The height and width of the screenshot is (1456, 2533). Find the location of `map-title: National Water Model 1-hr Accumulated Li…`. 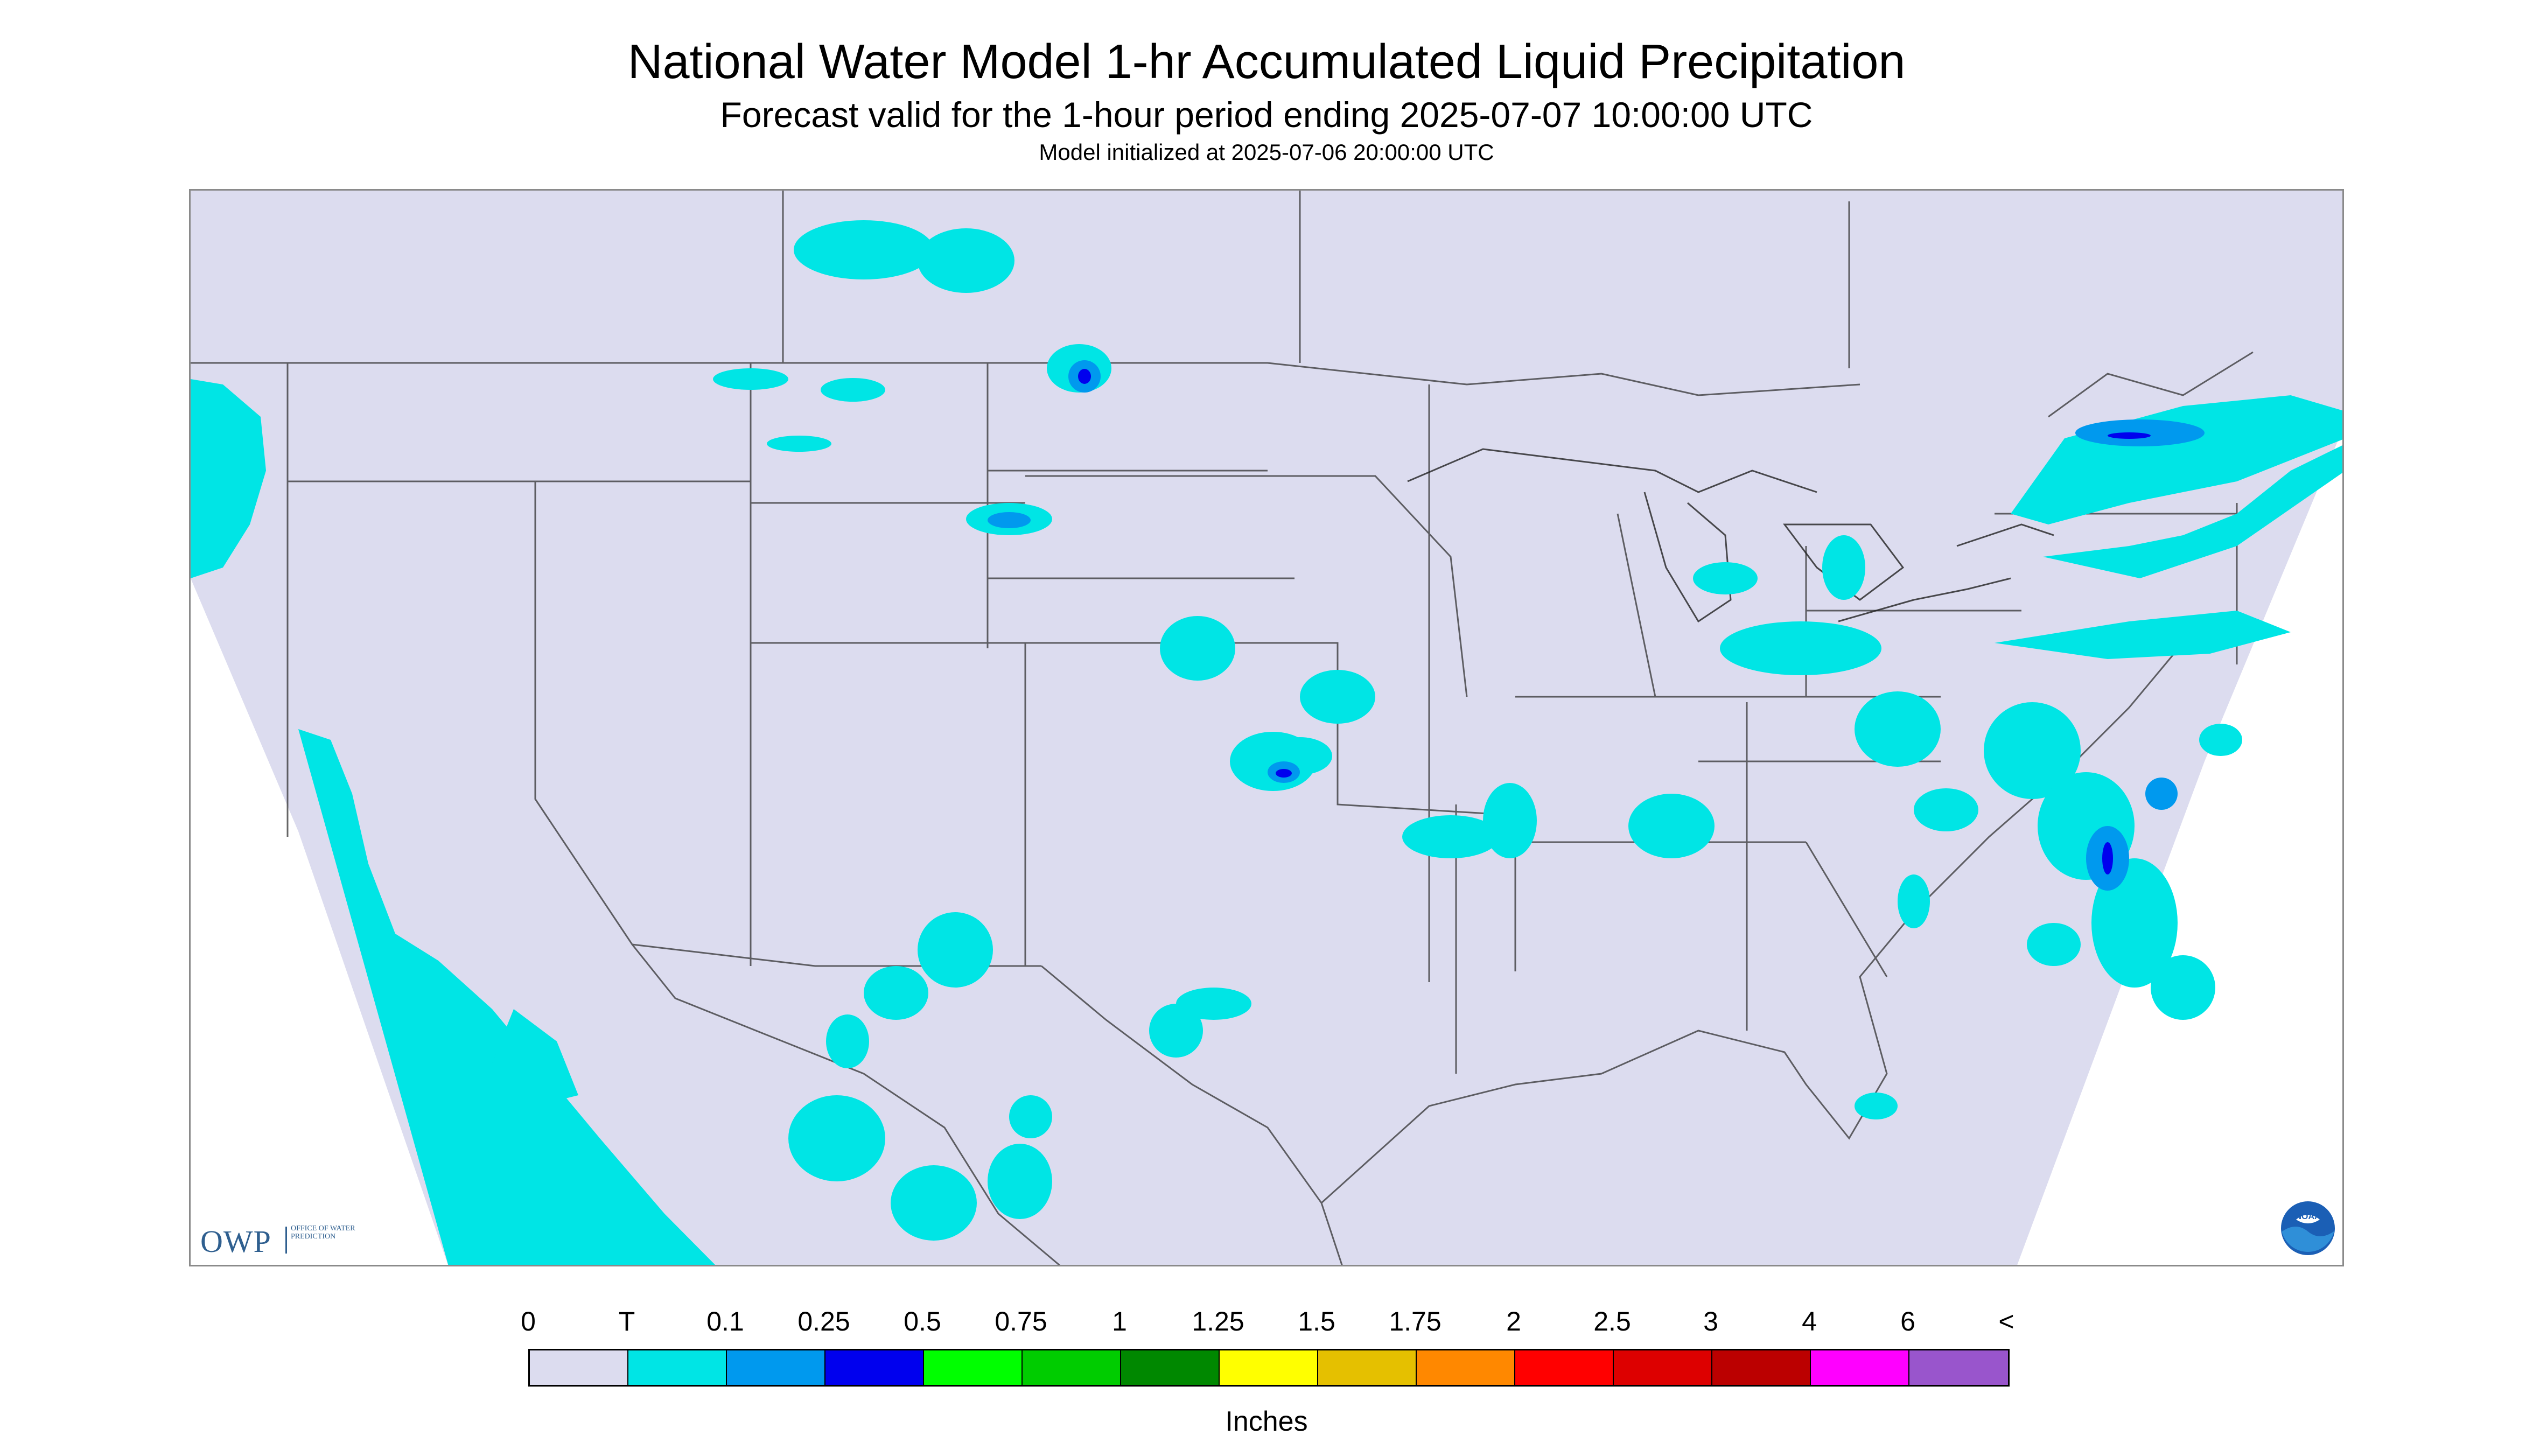

map-title: National Water Model 1-hr Accumulated Li… is located at coordinates (1266, 62).